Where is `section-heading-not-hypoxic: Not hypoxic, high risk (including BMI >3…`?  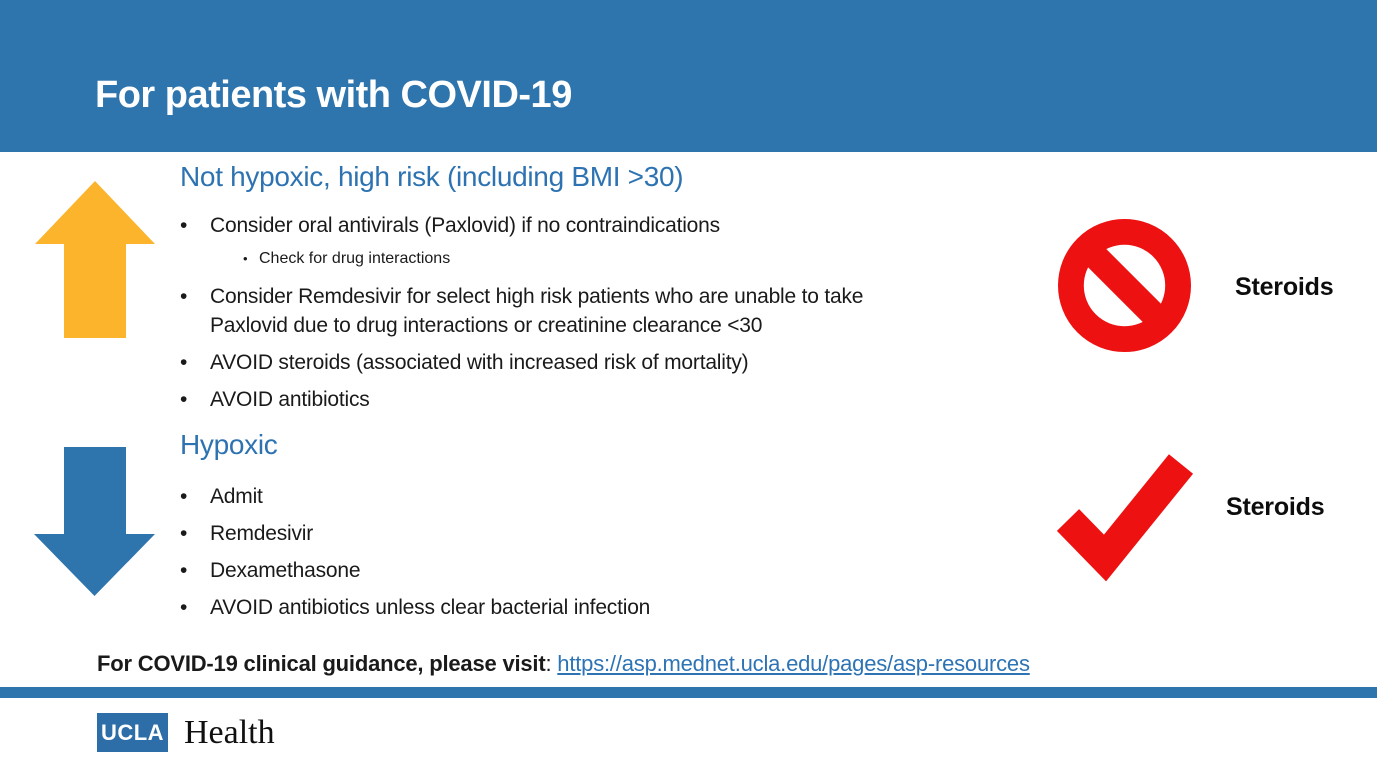
section-heading-not-hypoxic: Not hypoxic, high risk (including BMI >3… is located at coordinates (432, 176).